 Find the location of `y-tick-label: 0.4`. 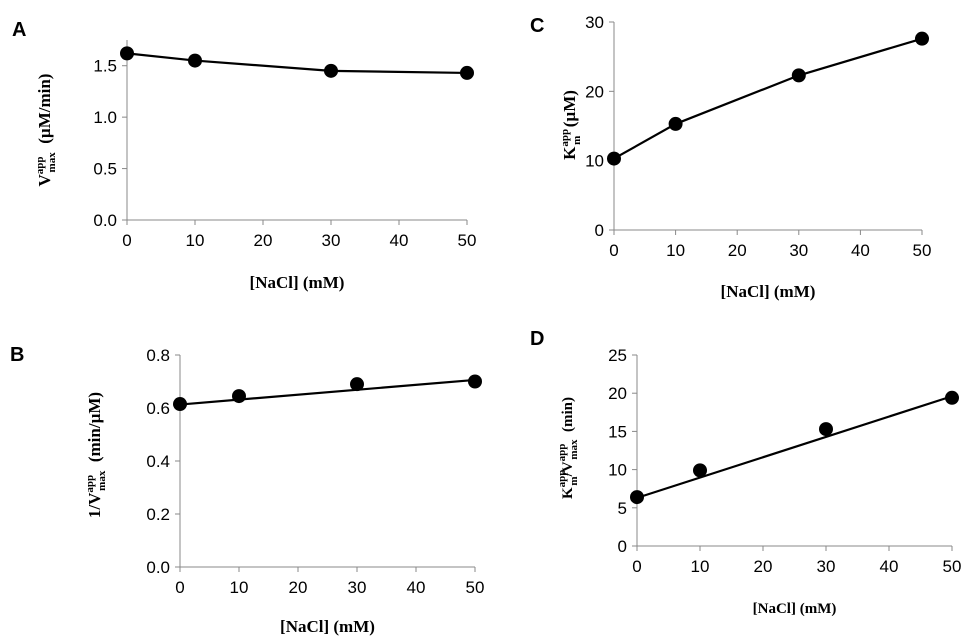

y-tick-label: 0.4 is located at coordinates (158, 461).